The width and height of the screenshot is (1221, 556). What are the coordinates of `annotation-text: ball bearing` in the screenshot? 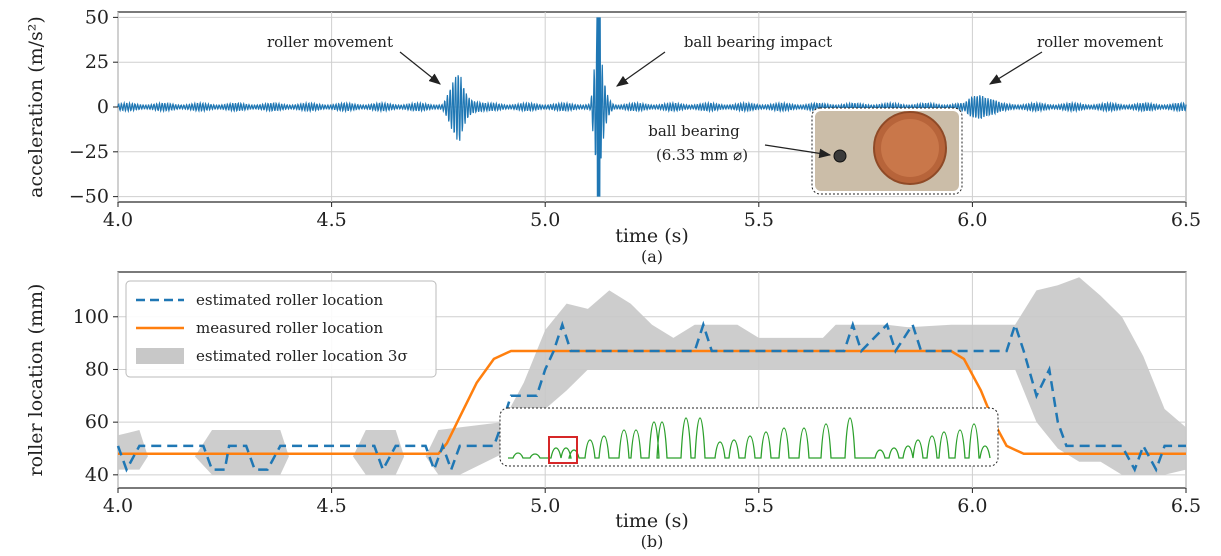 It's located at (694, 131).